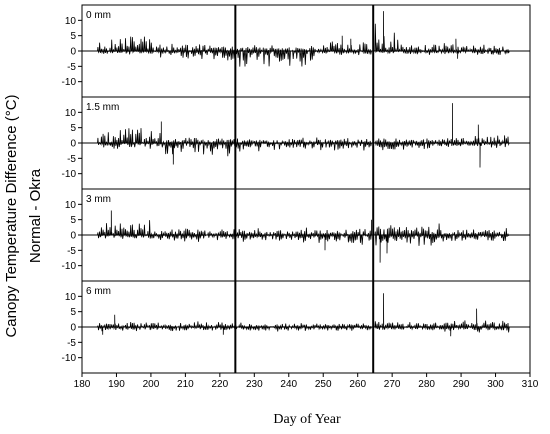  I want to click on panel-label: 3 mm, so click(98, 199).